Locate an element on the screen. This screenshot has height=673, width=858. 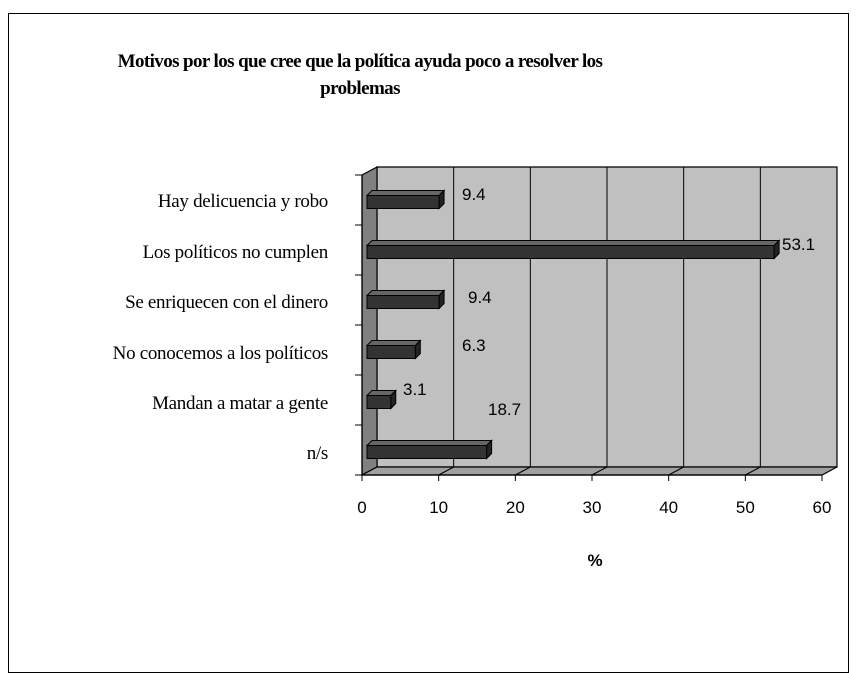
x-tick-label: 10 is located at coordinates (438, 507).